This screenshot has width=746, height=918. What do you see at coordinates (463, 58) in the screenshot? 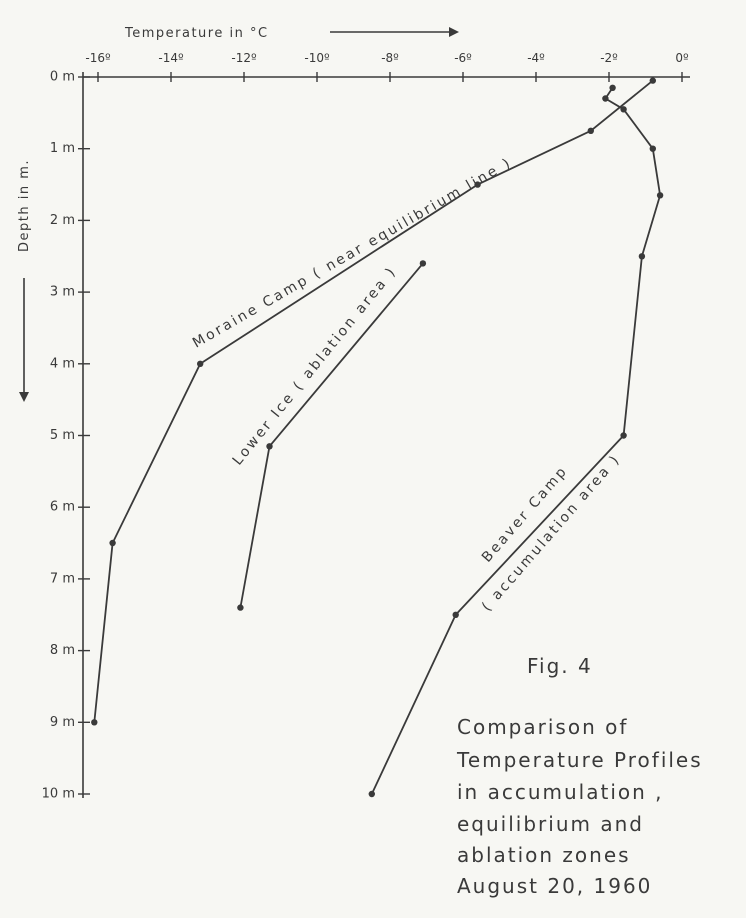
I see `x-tick-label: -6º` at bounding box center [463, 58].